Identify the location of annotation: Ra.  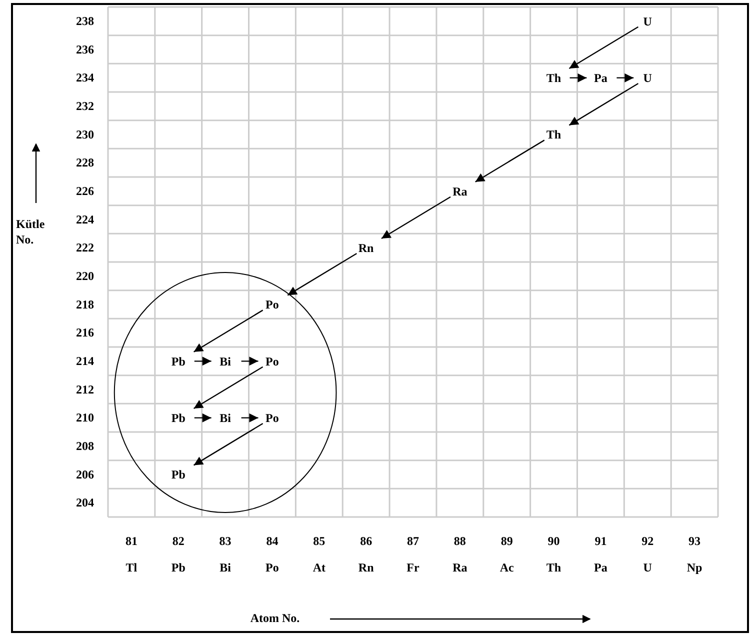
(460, 191).